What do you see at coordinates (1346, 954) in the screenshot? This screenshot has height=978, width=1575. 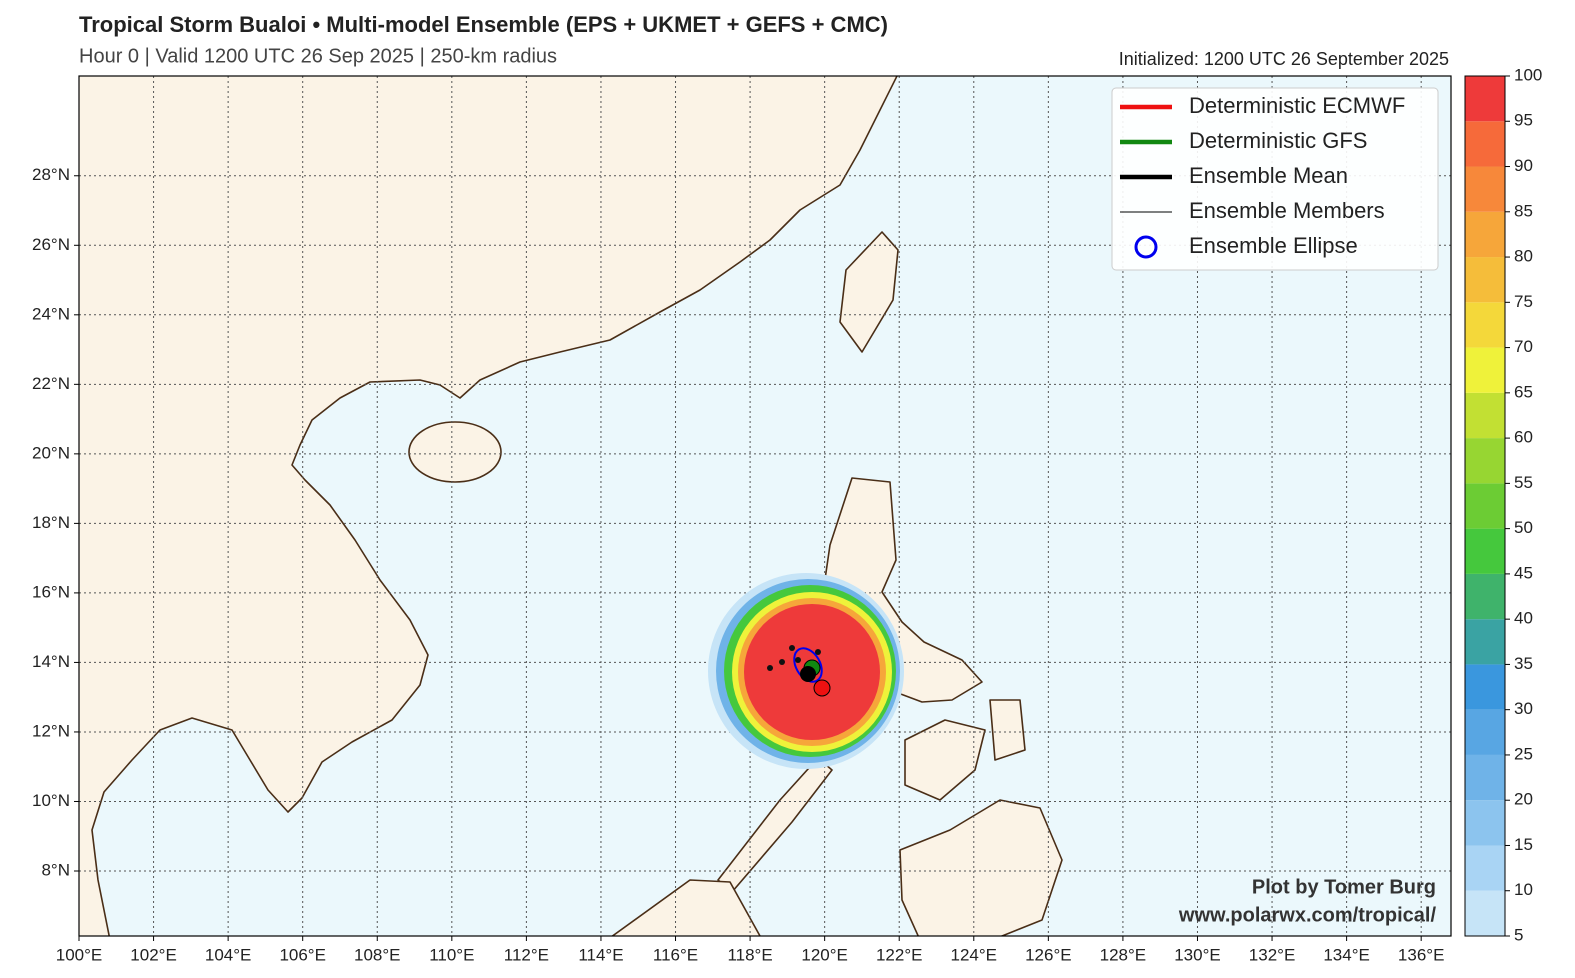 I see `lon-tick-label: 134°E` at bounding box center [1346, 954].